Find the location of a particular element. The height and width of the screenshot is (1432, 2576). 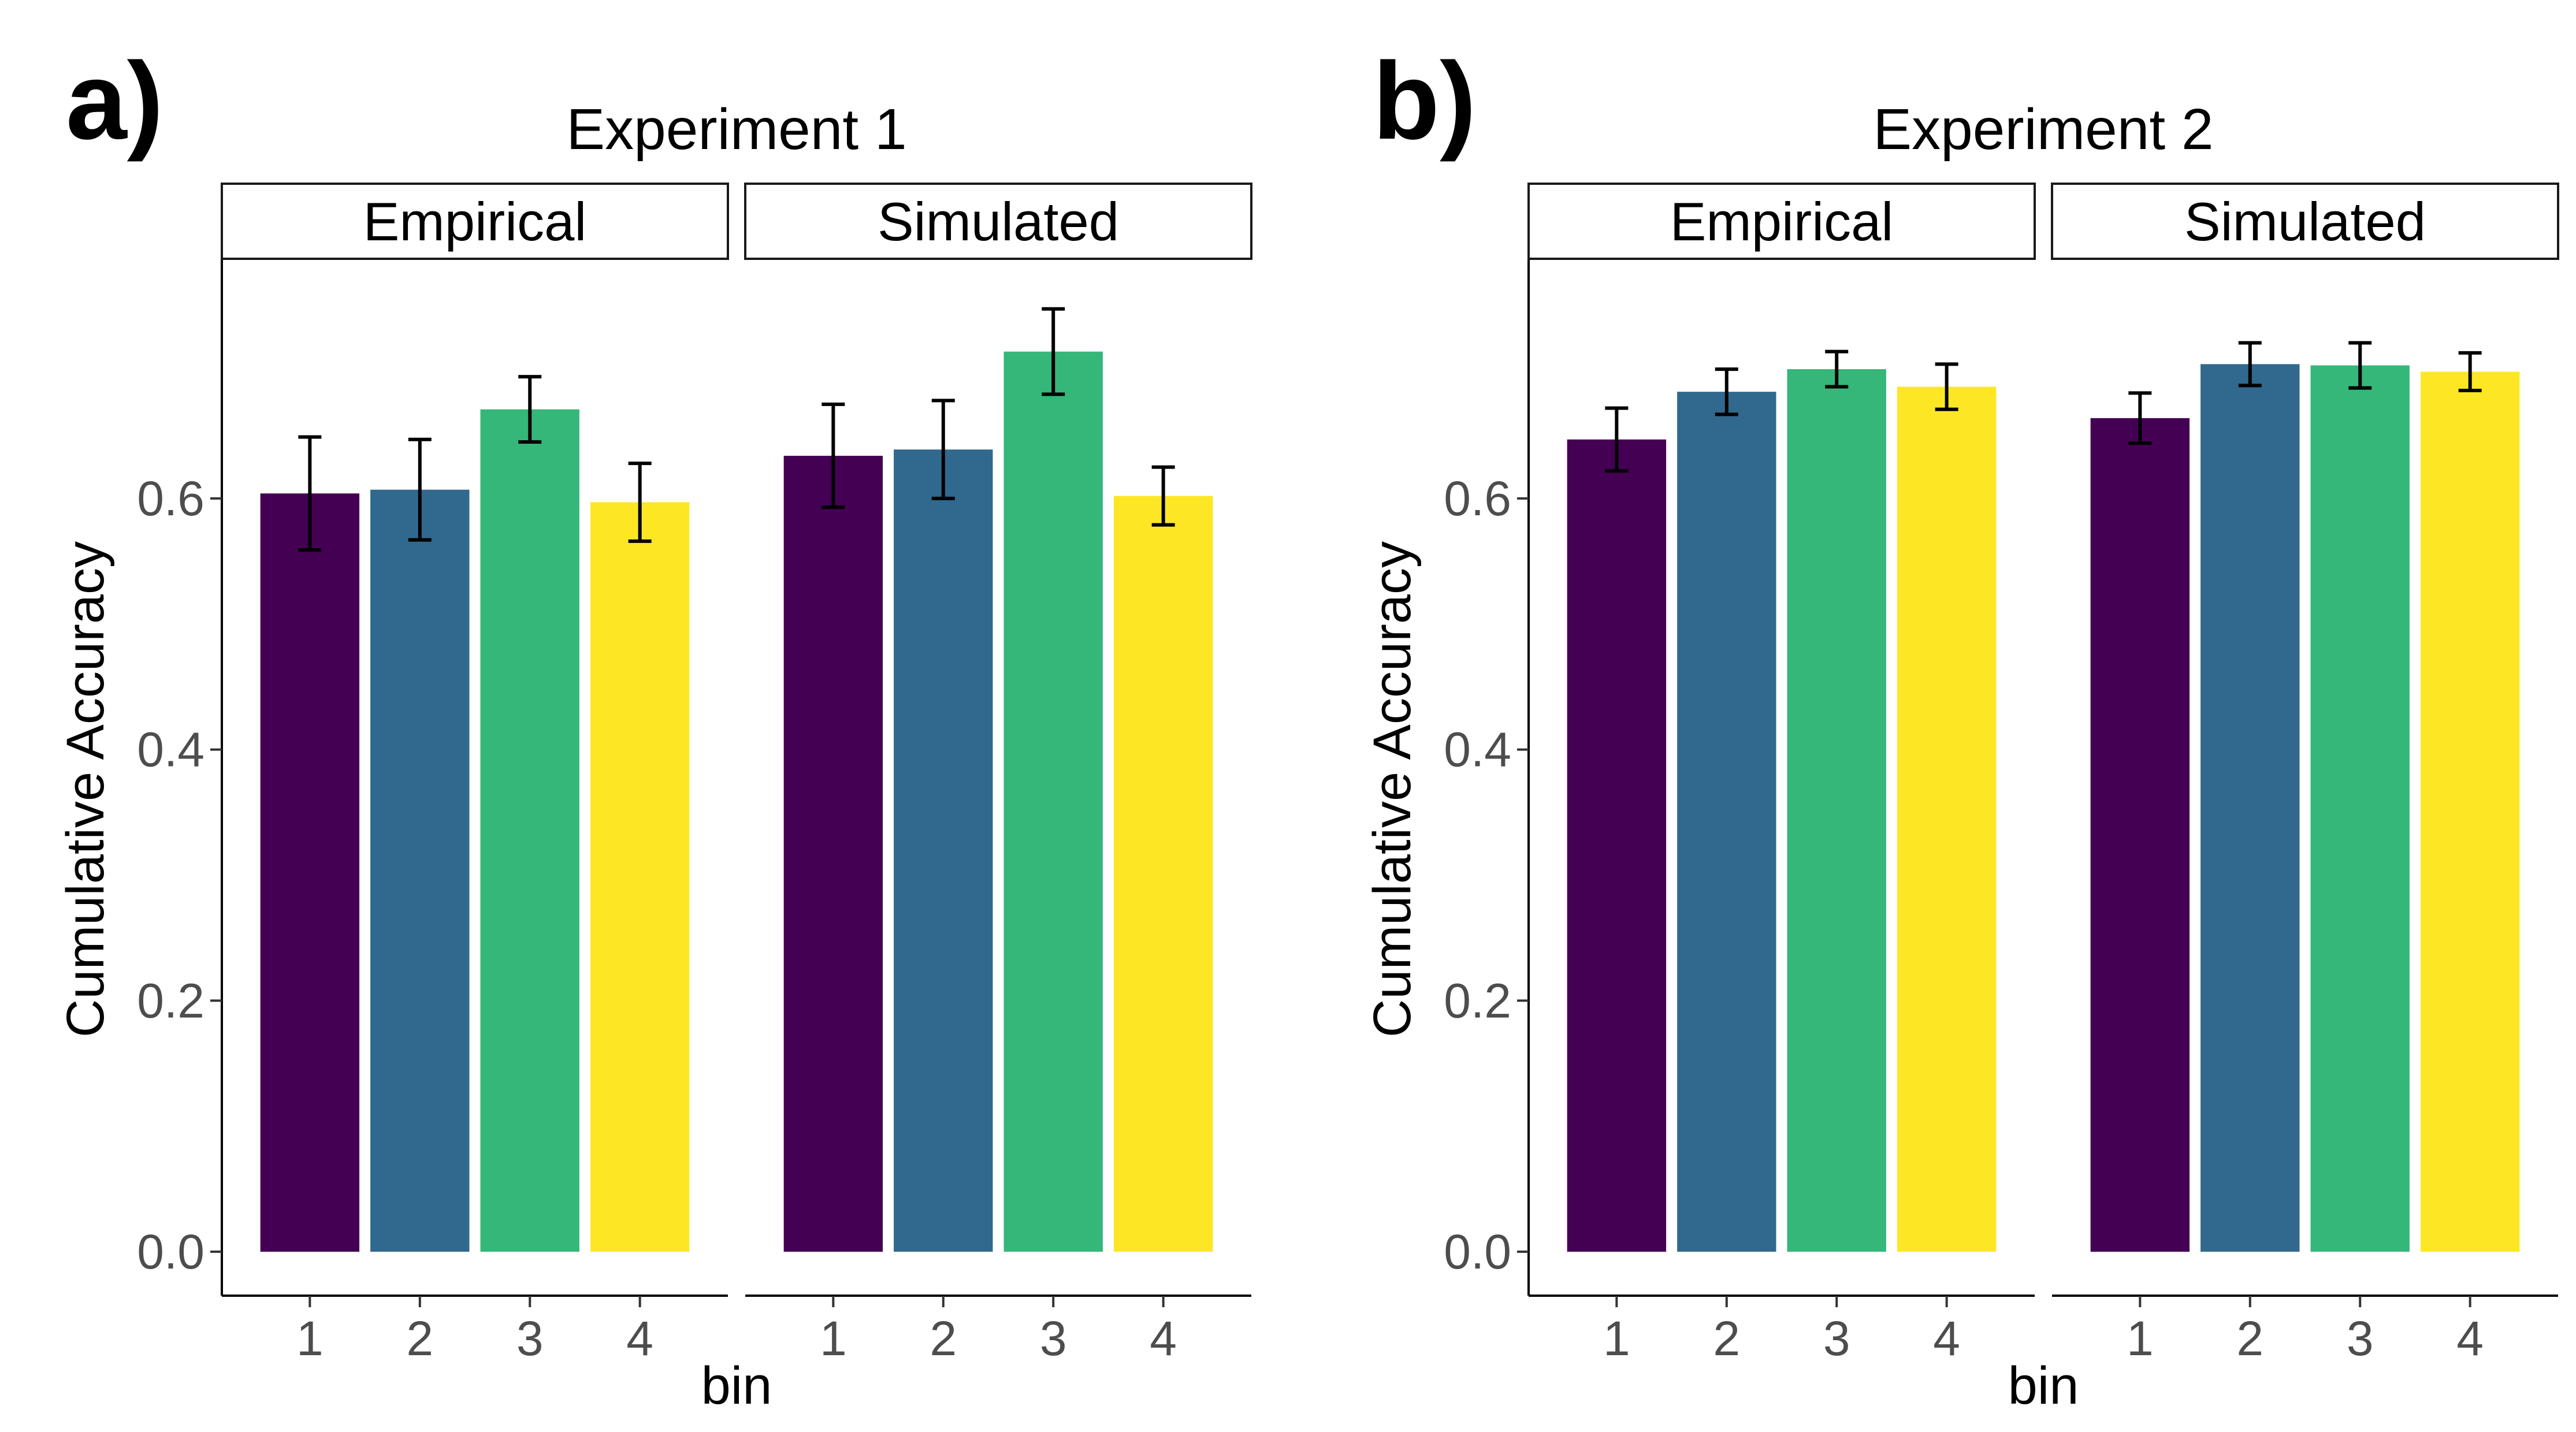

panel-letter: a) is located at coordinates (114, 101).